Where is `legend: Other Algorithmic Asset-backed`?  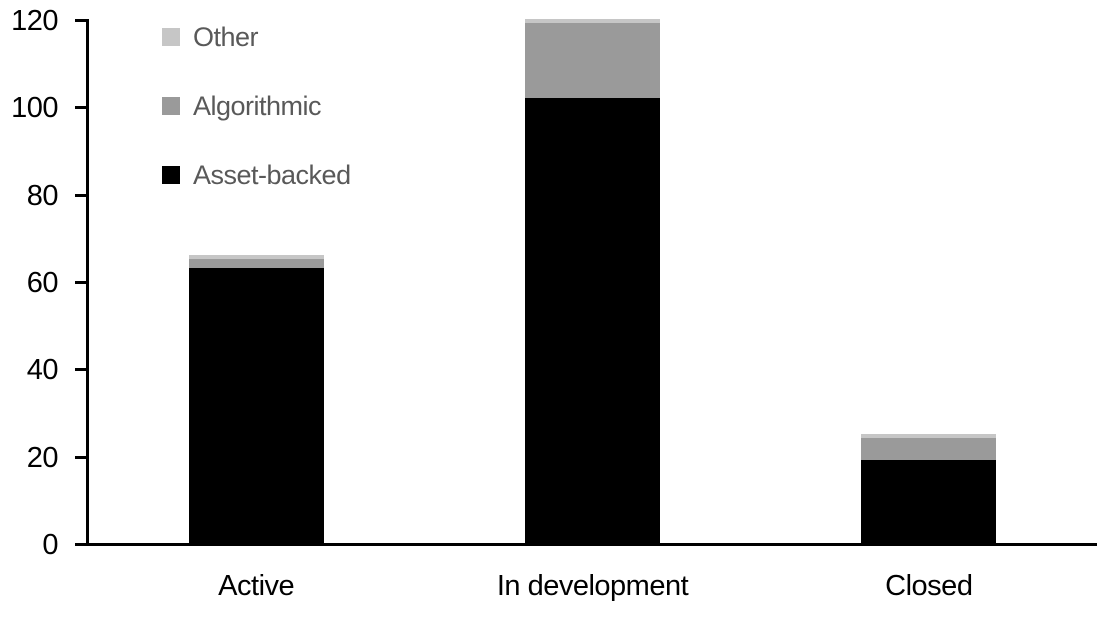 legend: Other Algorithmic Asset-backed is located at coordinates (256, 106).